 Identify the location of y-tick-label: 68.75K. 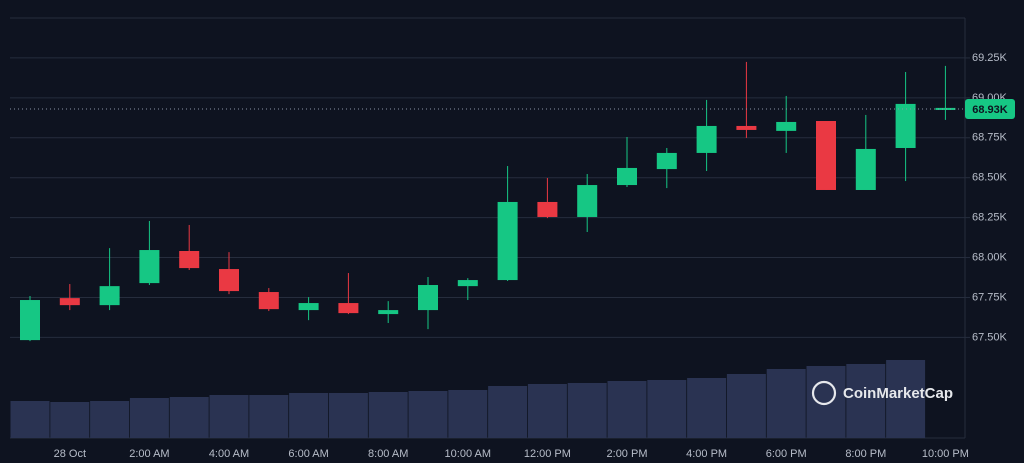
(990, 138).